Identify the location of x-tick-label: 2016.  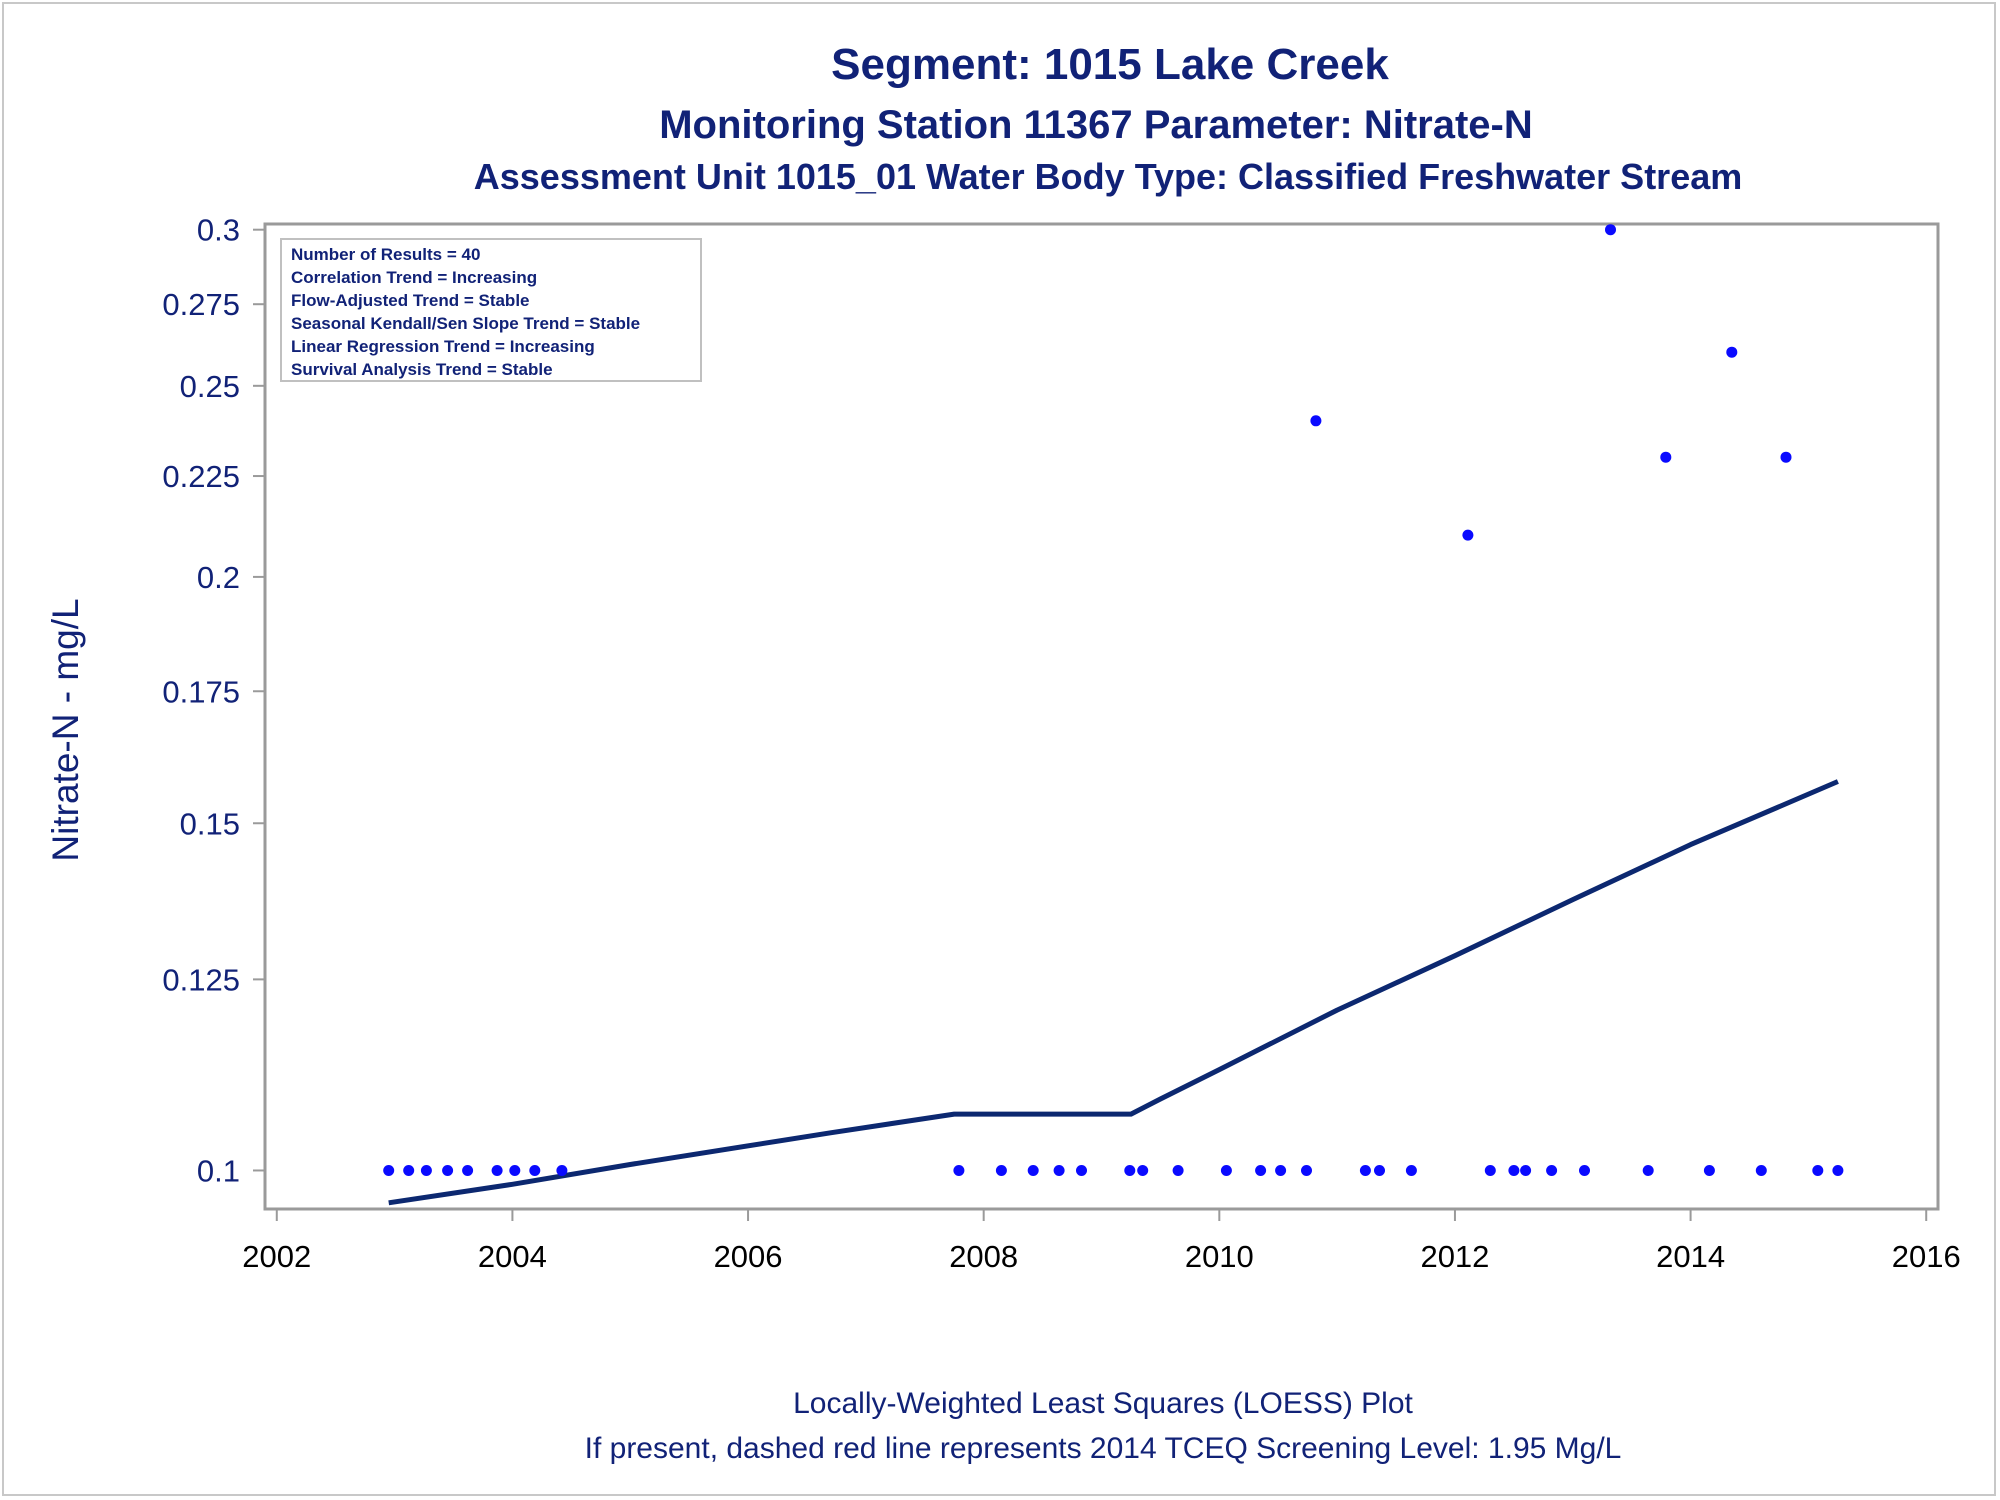
(1926, 1256).